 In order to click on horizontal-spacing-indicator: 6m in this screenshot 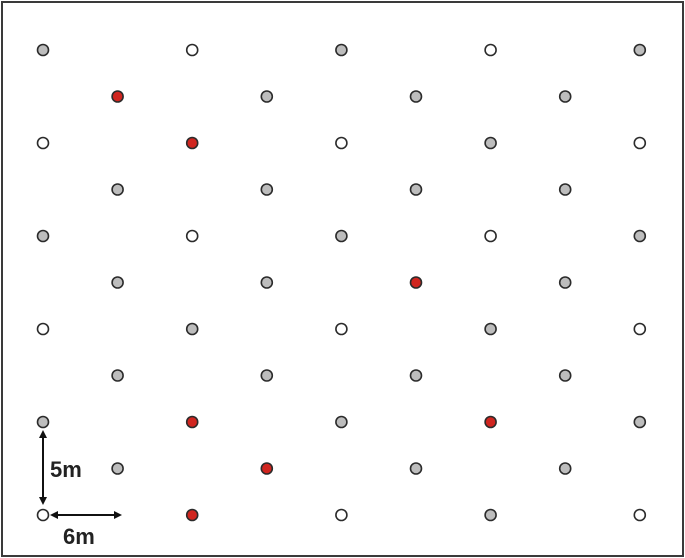, I will do `click(86, 530)`.